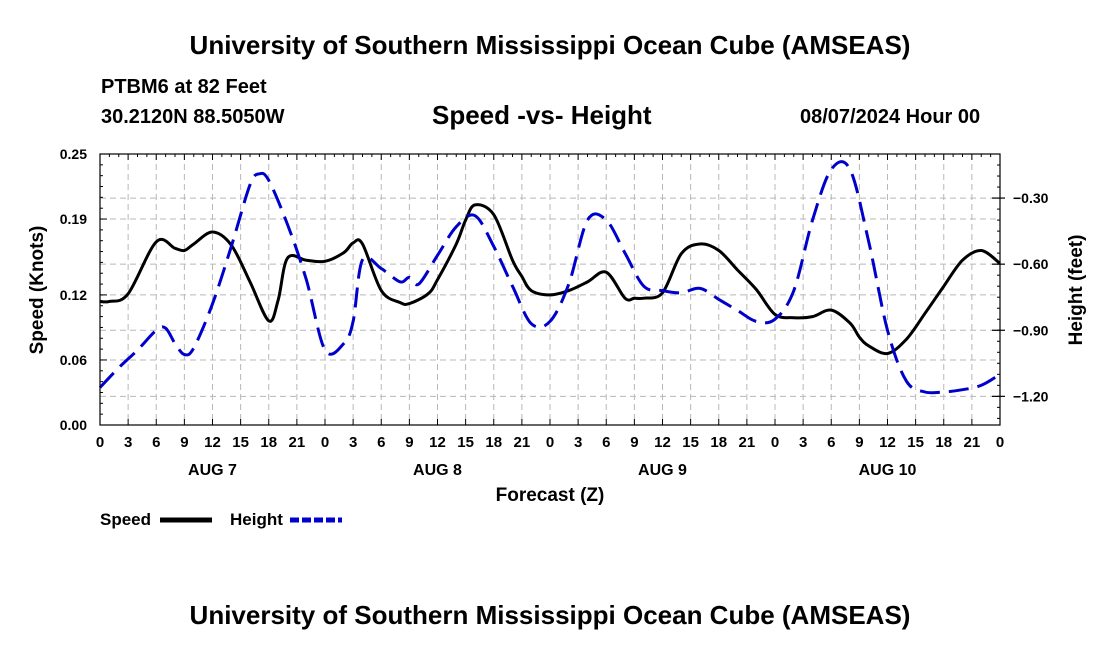 The height and width of the screenshot is (650, 1100). I want to click on legend-speed-label: Speed, so click(125, 519).